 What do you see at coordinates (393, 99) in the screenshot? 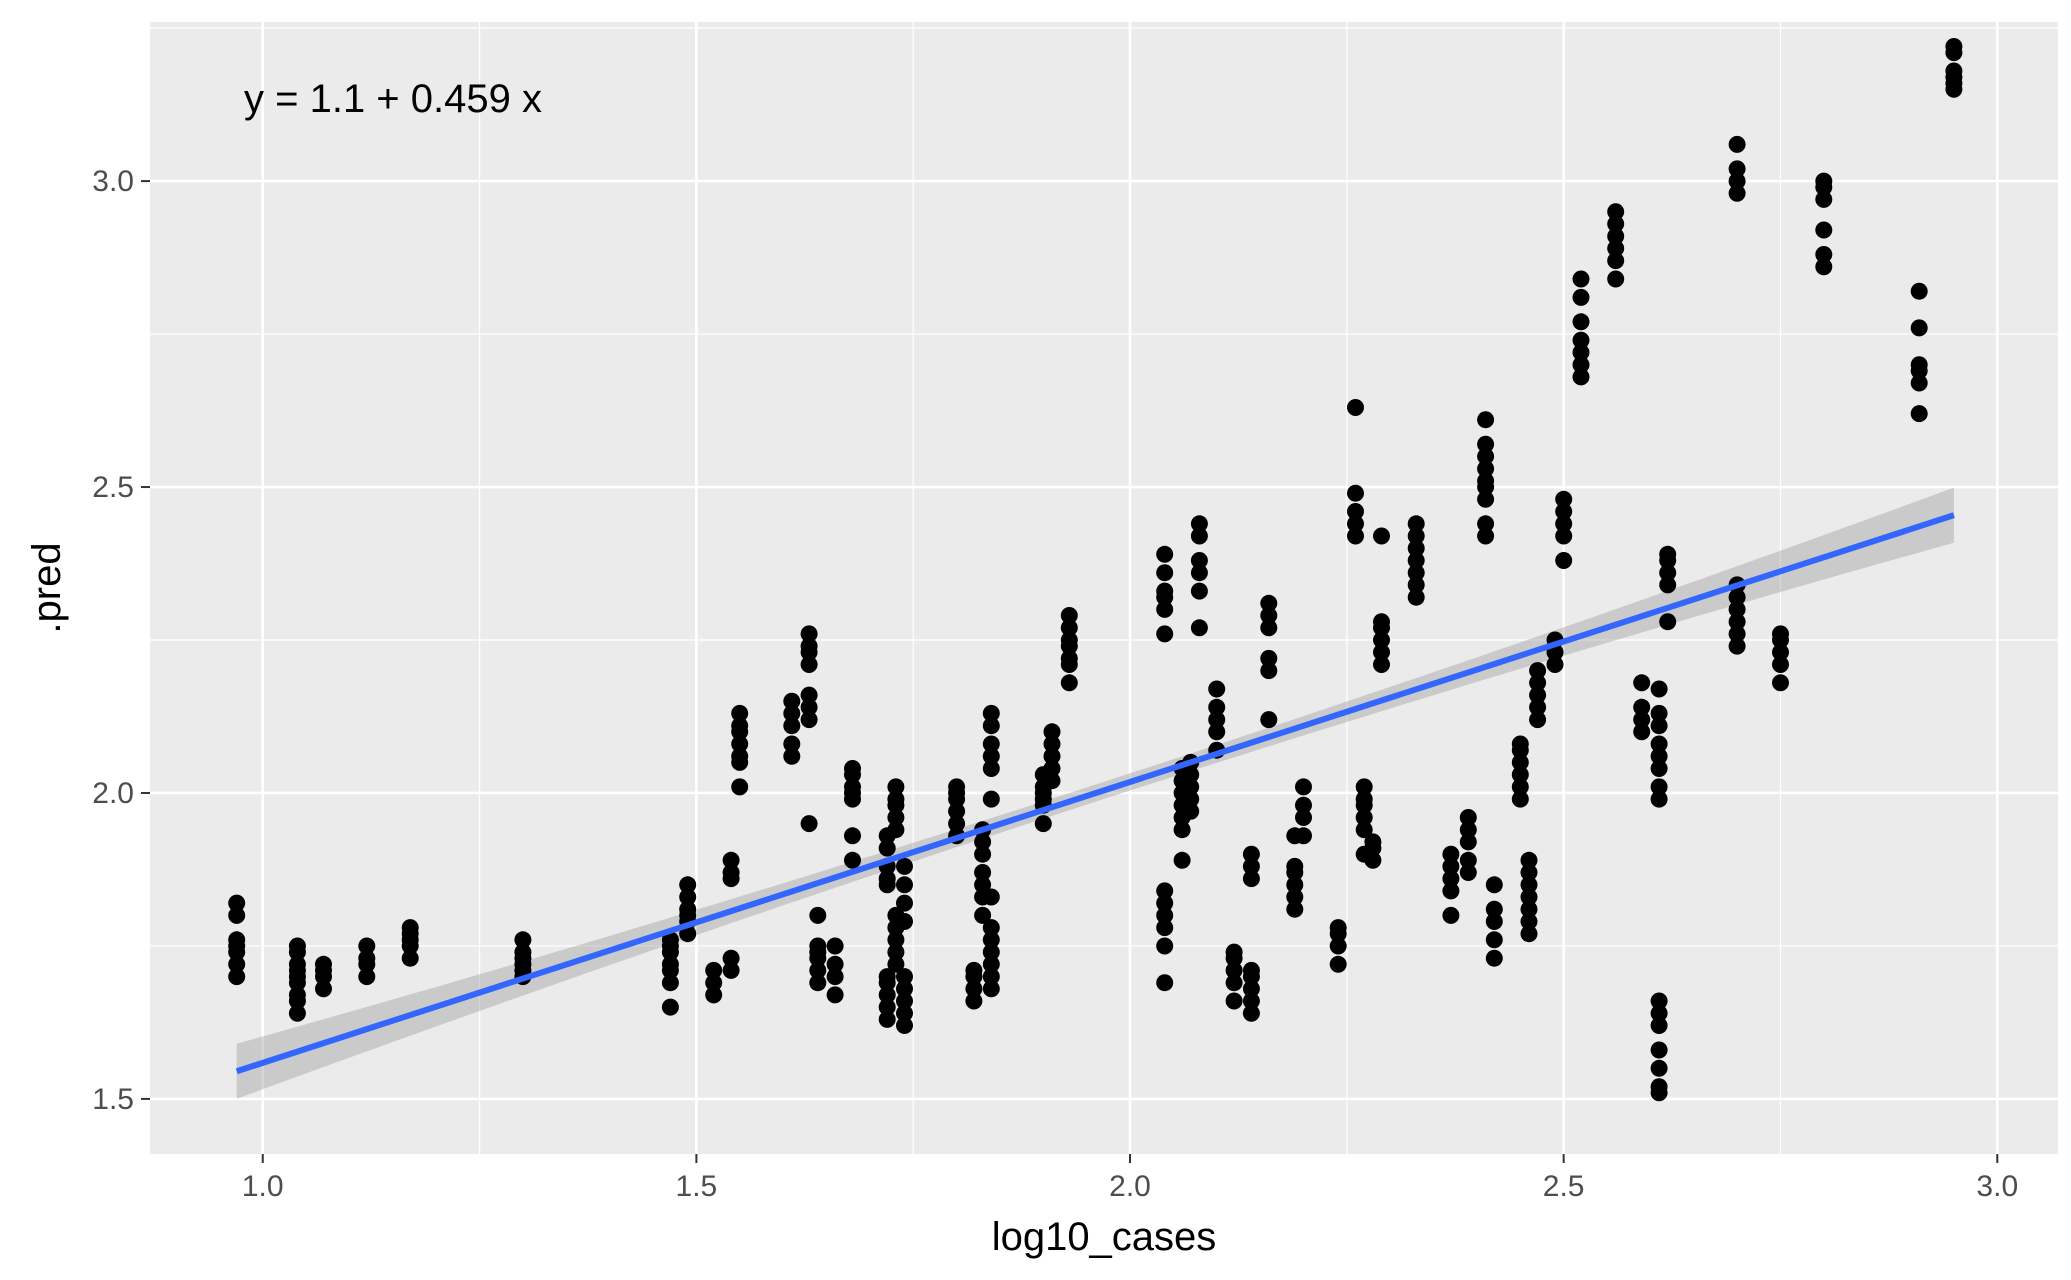
I see `regression-equation-label: y = 1.1 + 0.459 x` at bounding box center [393, 99].